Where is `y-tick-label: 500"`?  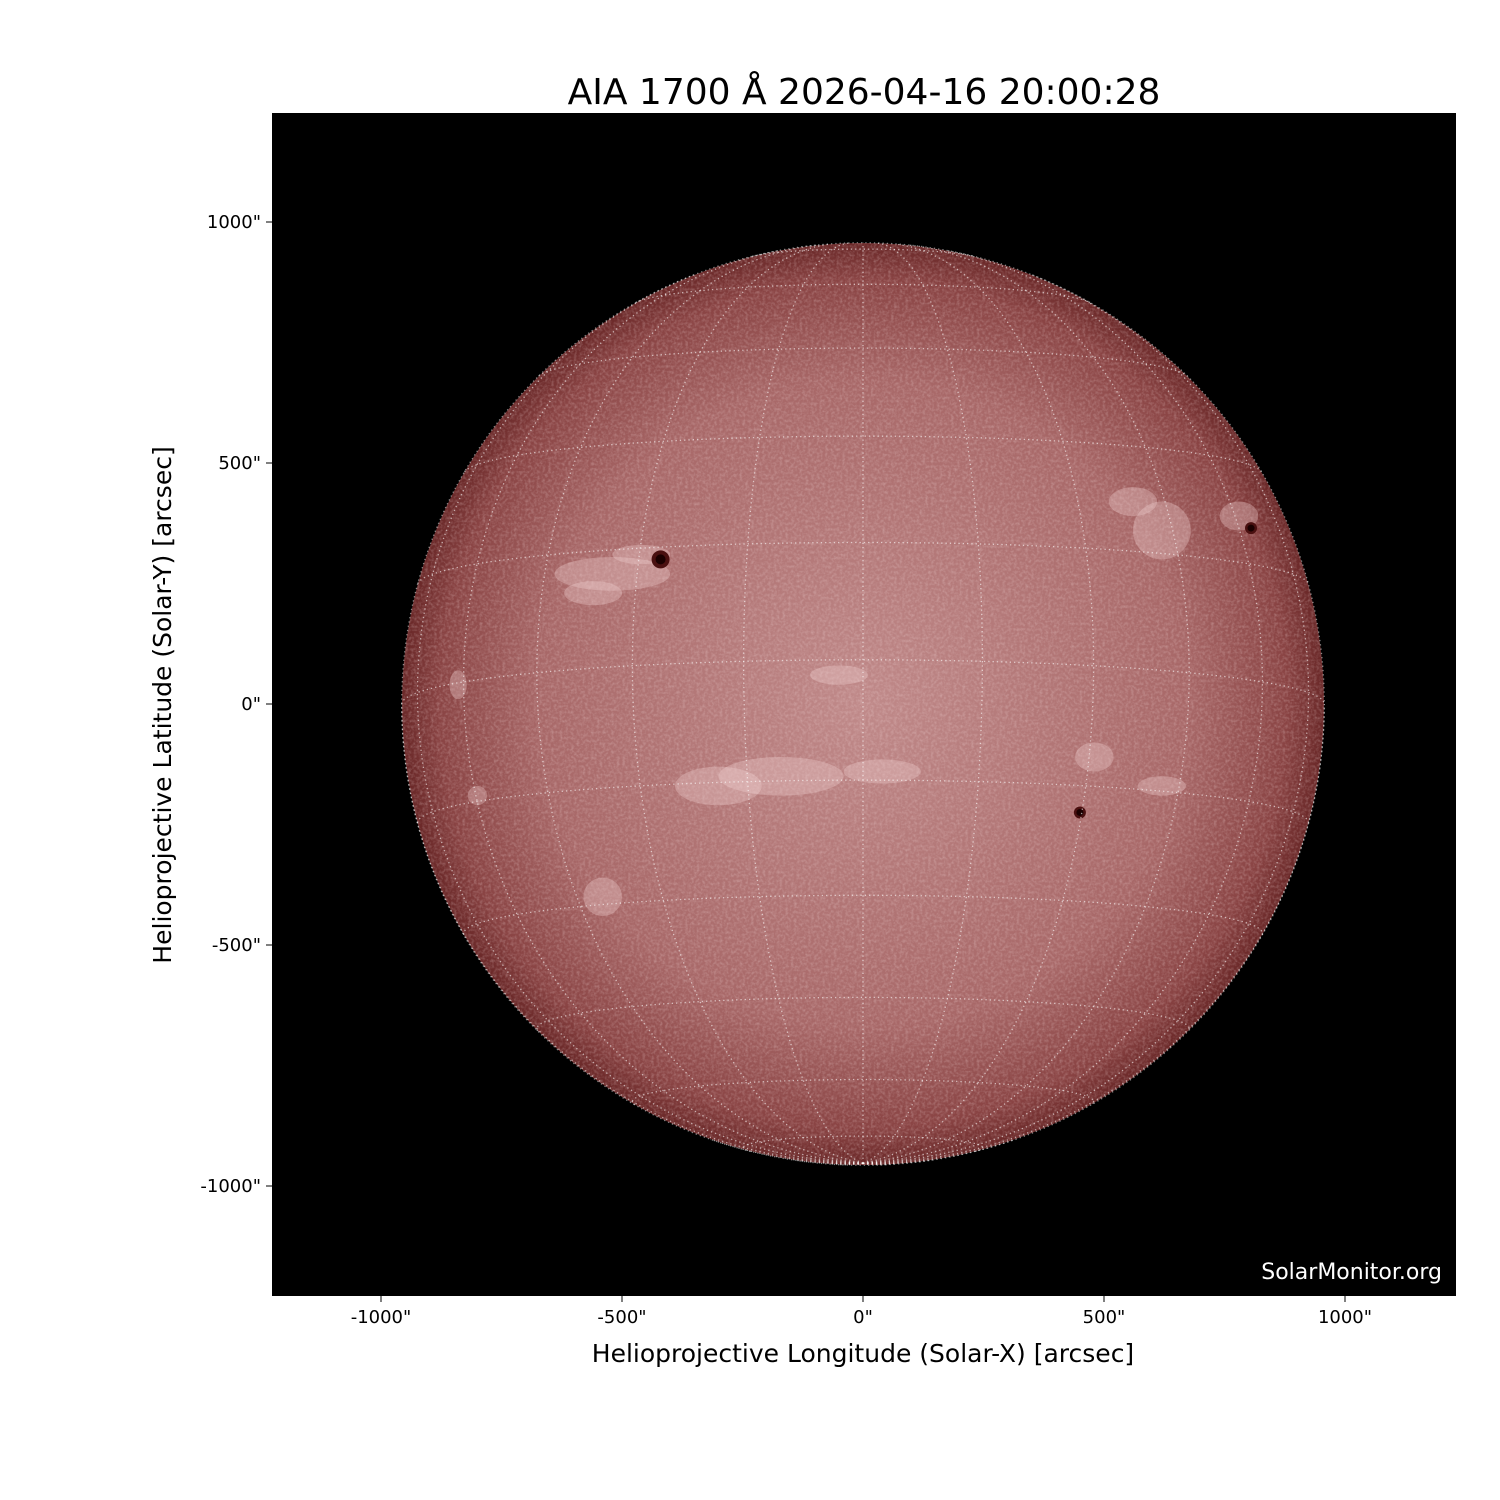 y-tick-label: 500" is located at coordinates (239, 463).